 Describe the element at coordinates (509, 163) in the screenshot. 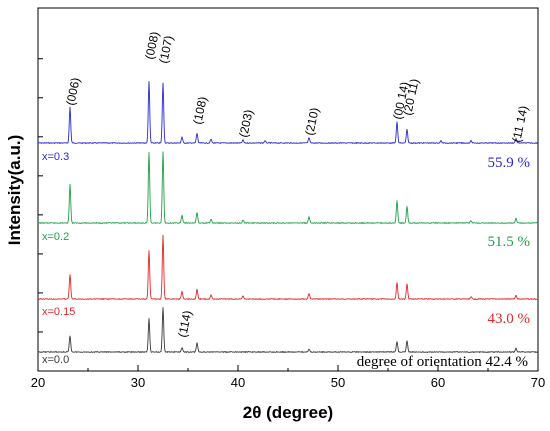

I see `orientation-label: 55.9 %` at that location.